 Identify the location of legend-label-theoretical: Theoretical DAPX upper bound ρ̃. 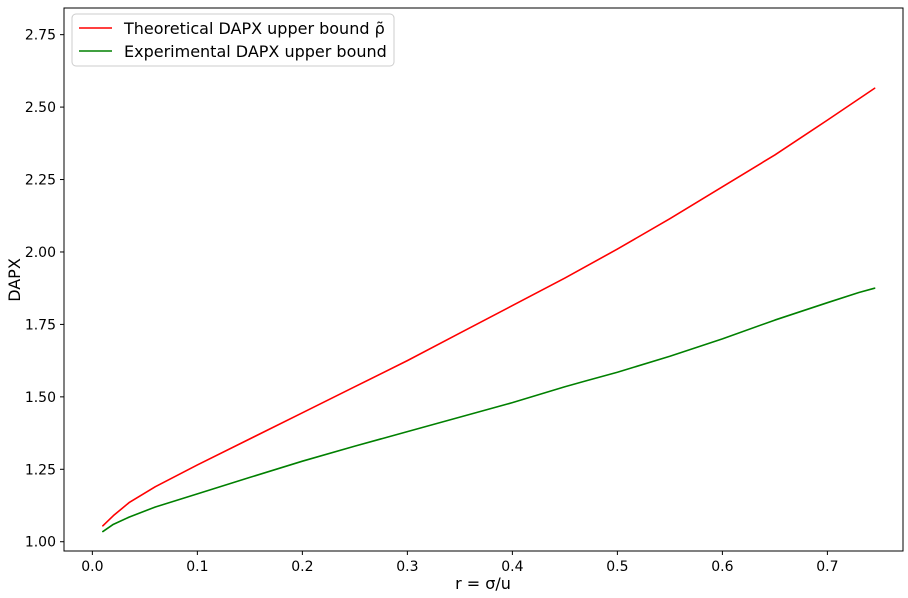
(254, 28).